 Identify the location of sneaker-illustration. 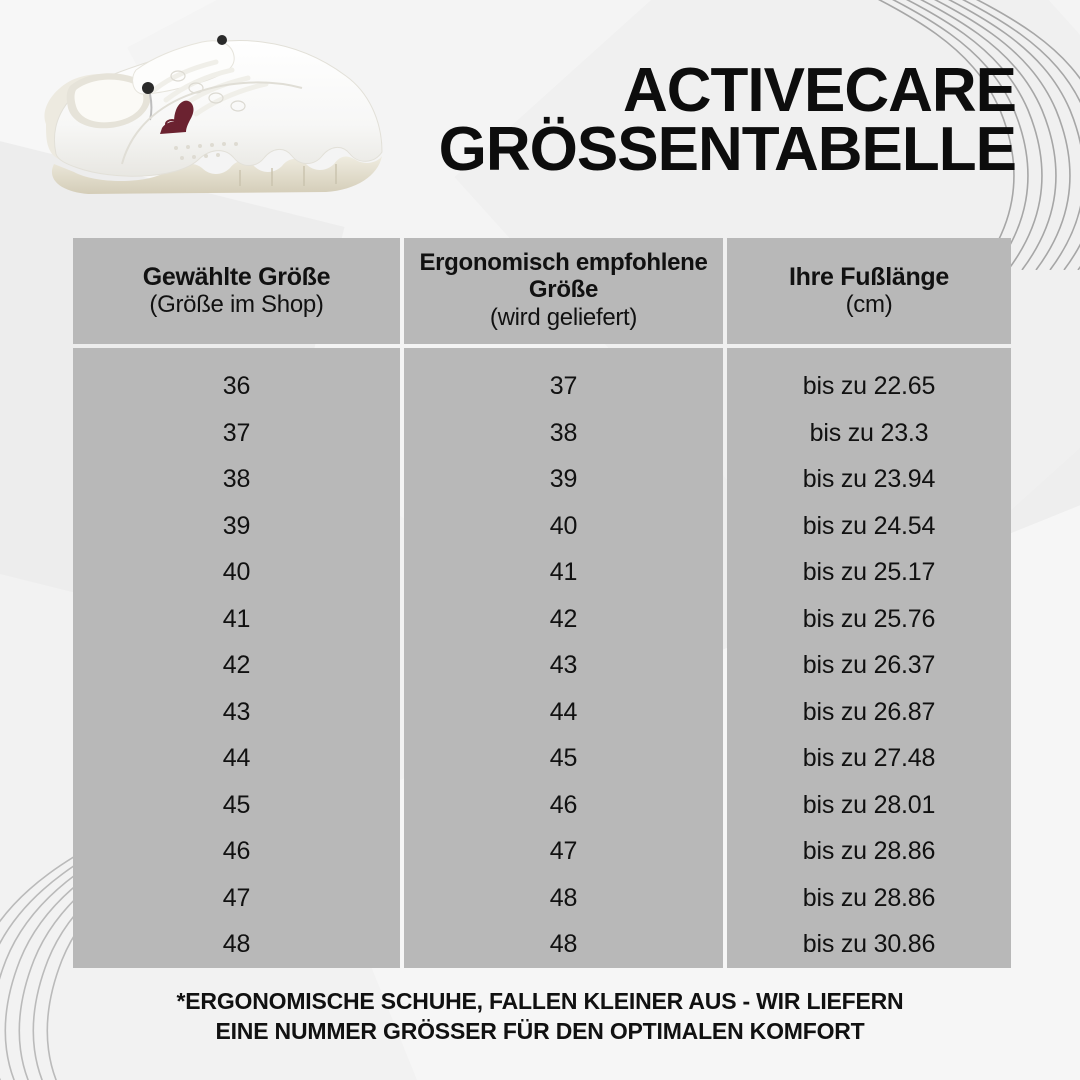
(213, 114).